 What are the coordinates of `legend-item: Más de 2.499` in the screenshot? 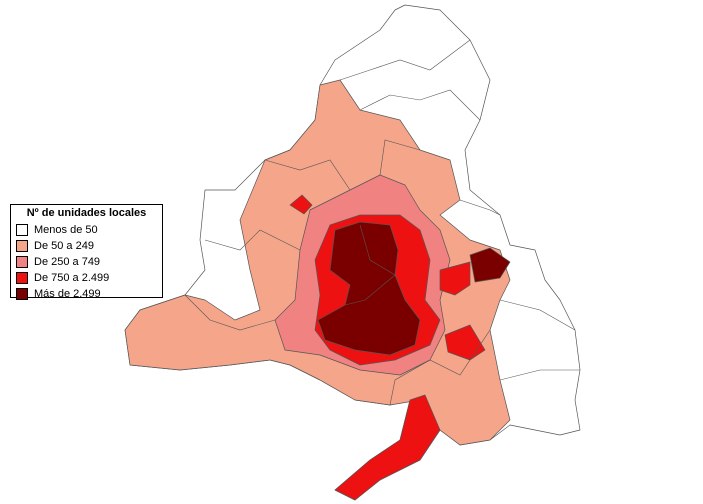 It's located at (86, 294).